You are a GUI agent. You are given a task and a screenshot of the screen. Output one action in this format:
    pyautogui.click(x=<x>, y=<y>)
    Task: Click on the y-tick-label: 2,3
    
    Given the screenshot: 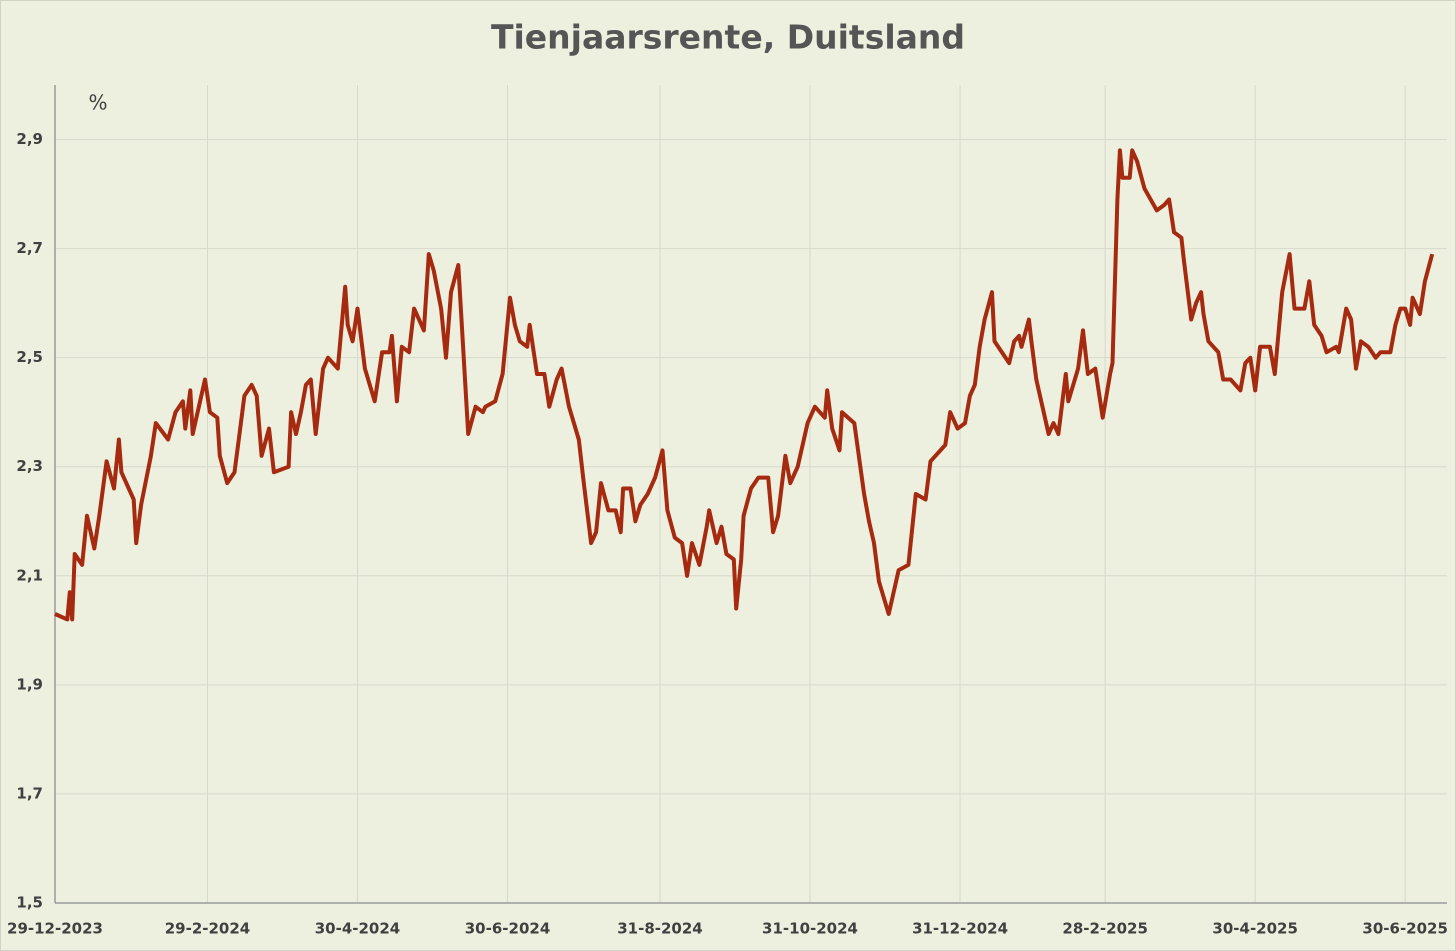 What is the action you would take?
    pyautogui.click(x=29, y=466)
    